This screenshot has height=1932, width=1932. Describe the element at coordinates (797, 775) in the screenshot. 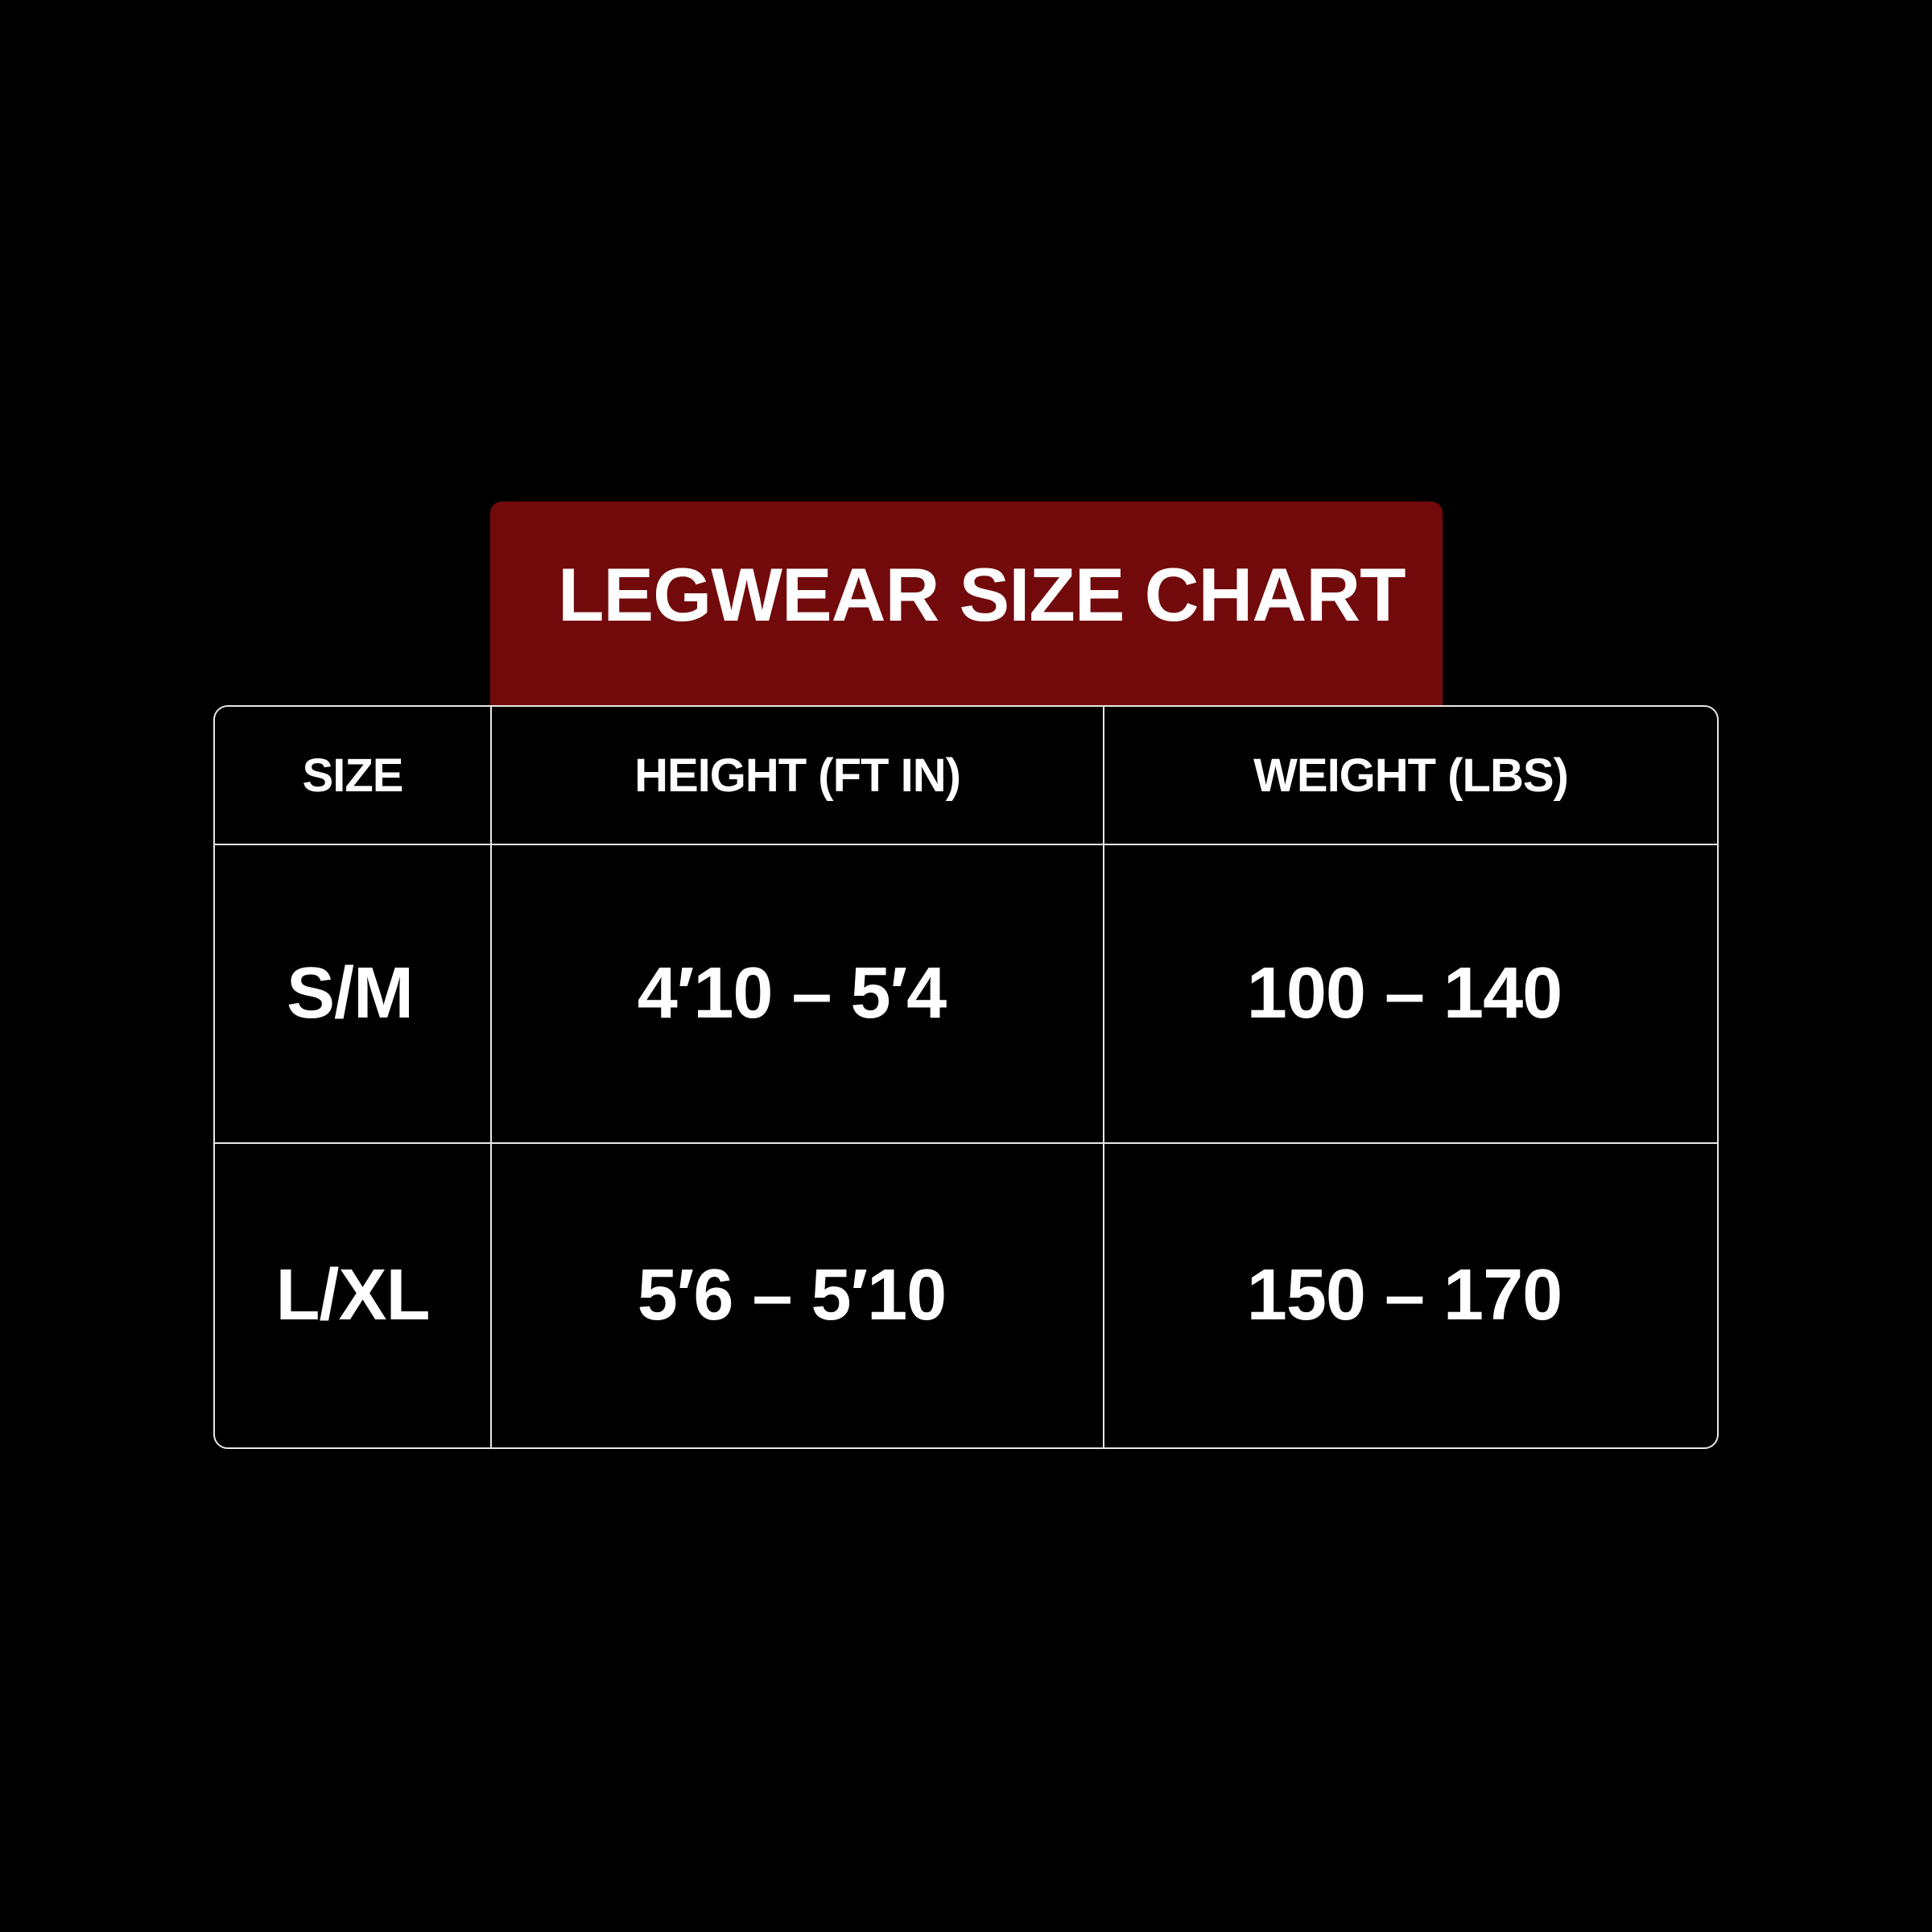

I see `header-height: HEIGHT (FT IN)` at that location.